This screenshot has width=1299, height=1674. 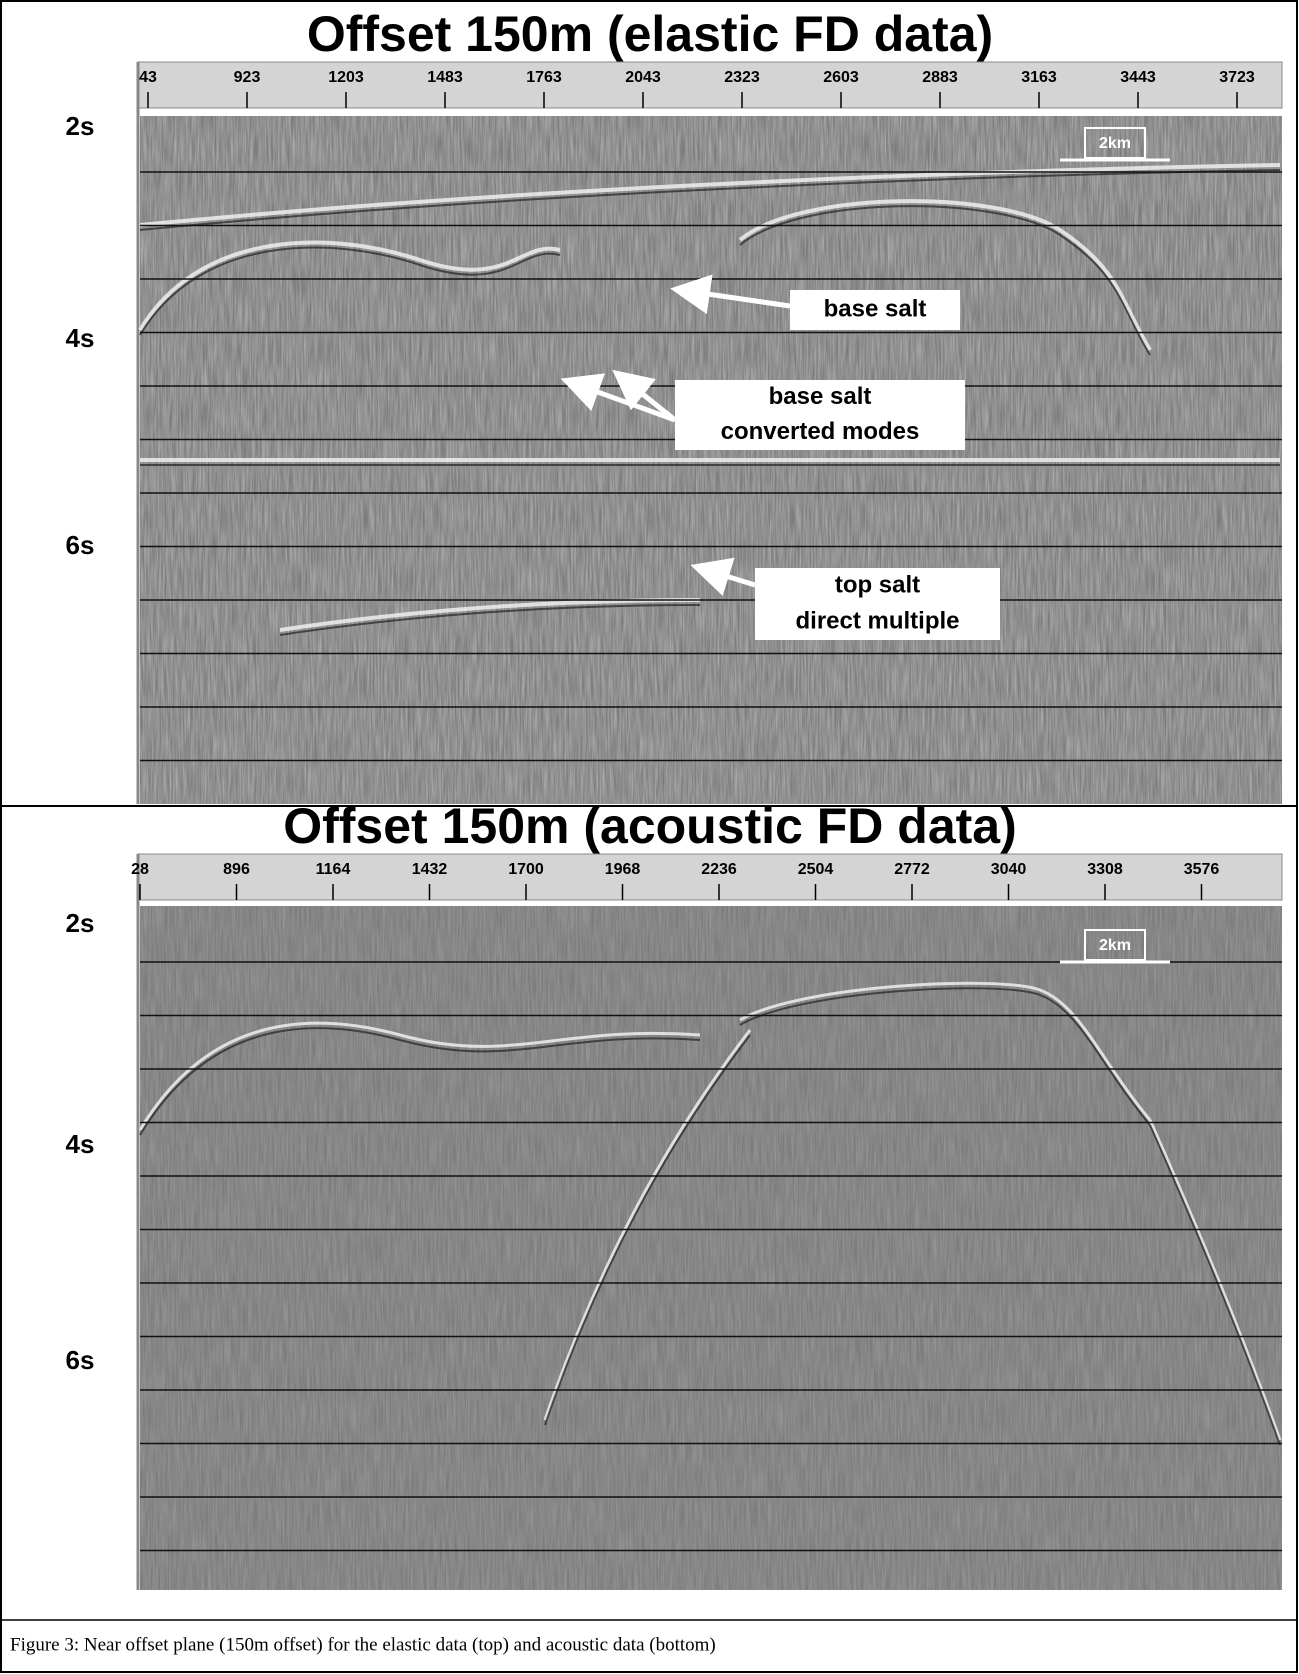 What do you see at coordinates (820, 431) in the screenshot?
I see `annotation-text: converted modes` at bounding box center [820, 431].